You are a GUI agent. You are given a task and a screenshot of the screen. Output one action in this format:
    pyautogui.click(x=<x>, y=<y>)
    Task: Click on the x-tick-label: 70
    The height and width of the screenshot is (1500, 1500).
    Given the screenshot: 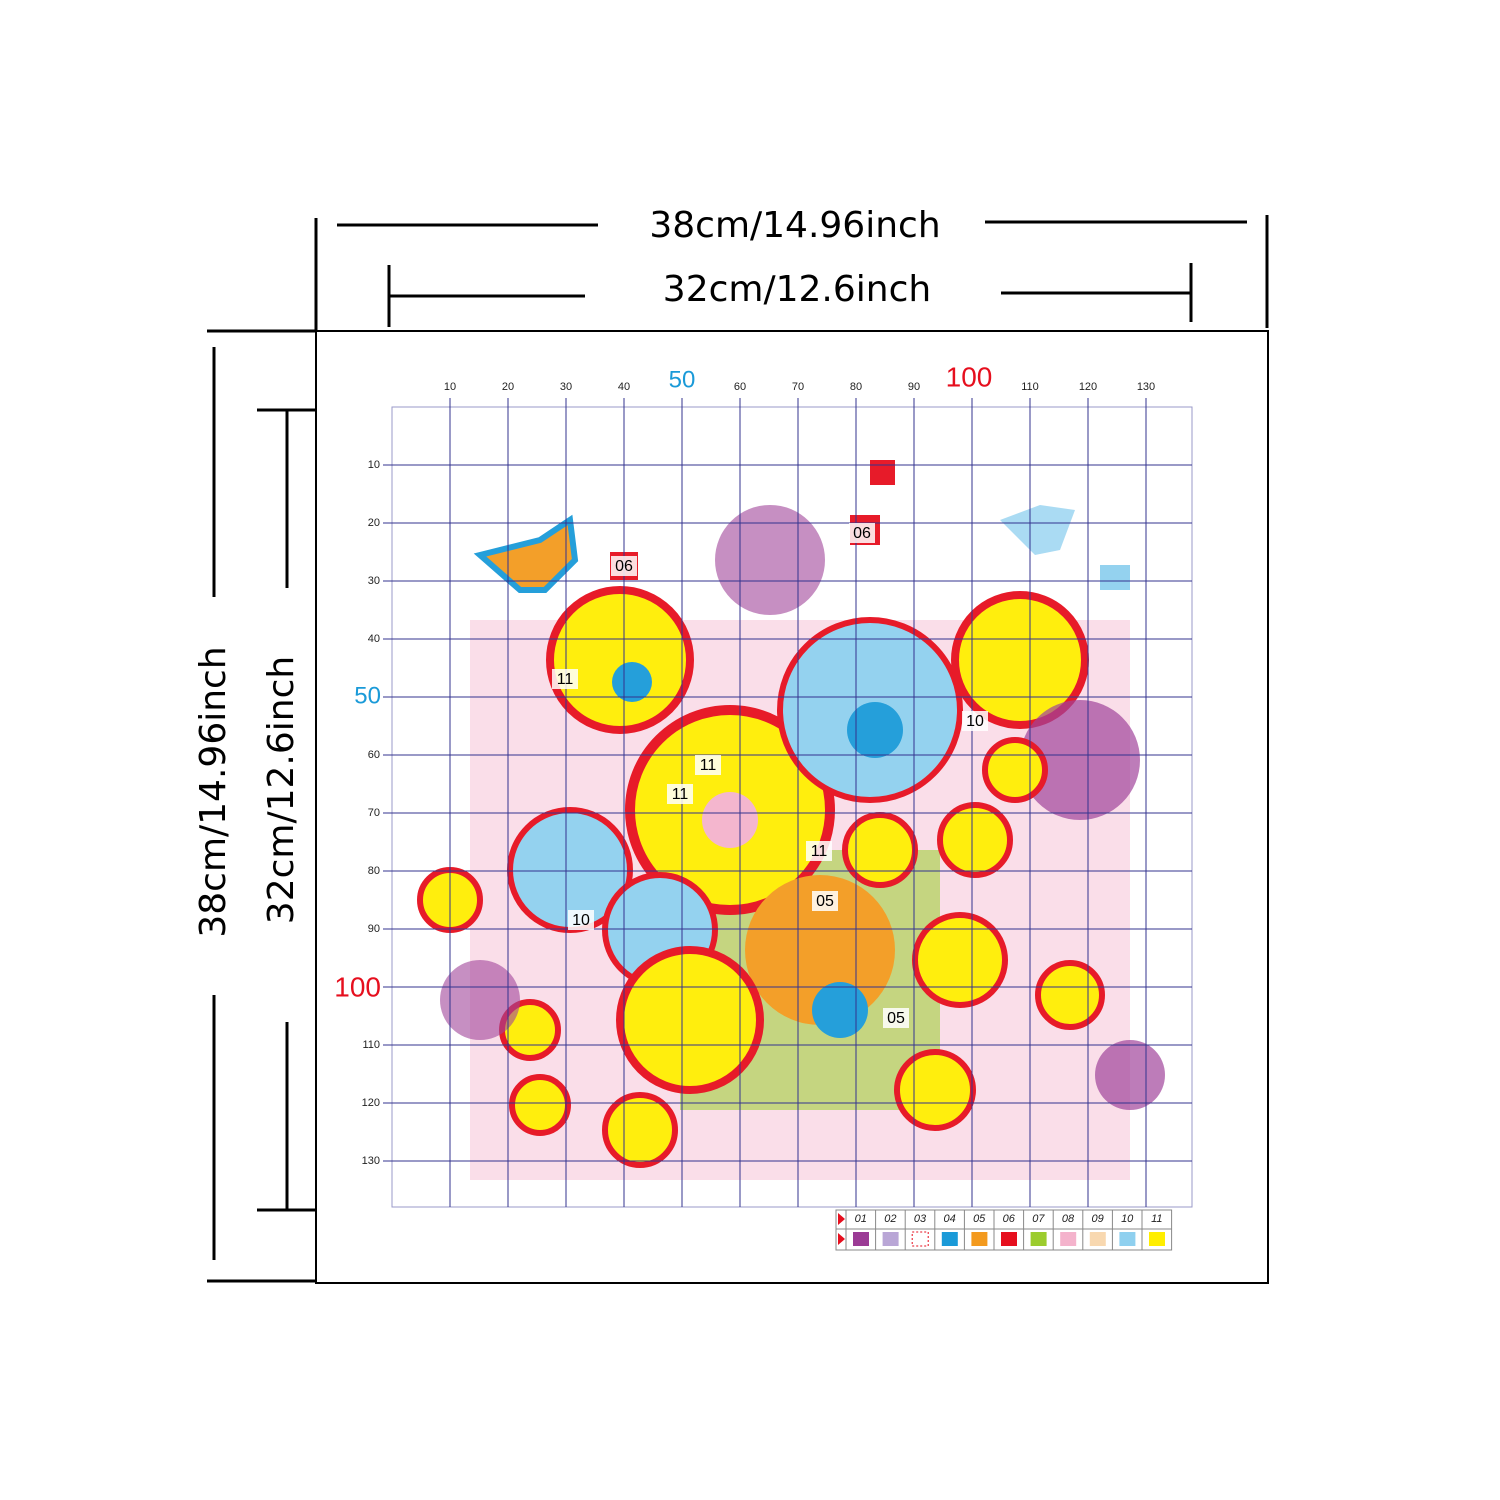 What is the action you would take?
    pyautogui.click(x=798, y=387)
    